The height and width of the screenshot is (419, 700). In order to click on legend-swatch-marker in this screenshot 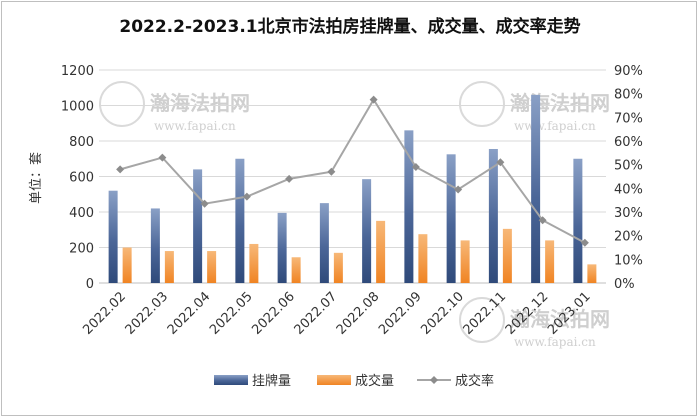, I will do `click(434, 380)`.